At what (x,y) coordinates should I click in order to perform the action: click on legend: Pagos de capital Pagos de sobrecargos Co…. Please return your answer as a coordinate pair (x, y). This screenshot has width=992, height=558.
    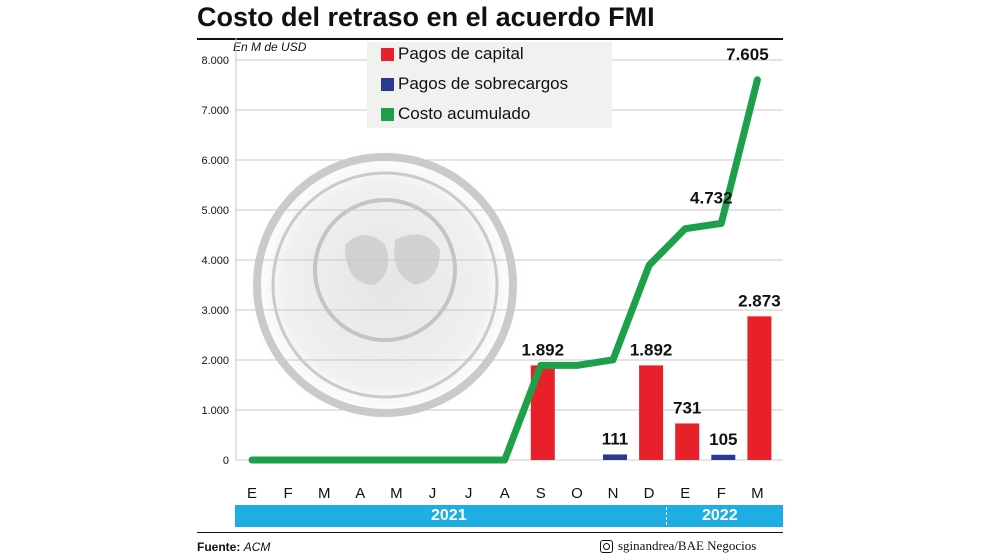
    Looking at the image, I should click on (489, 85).